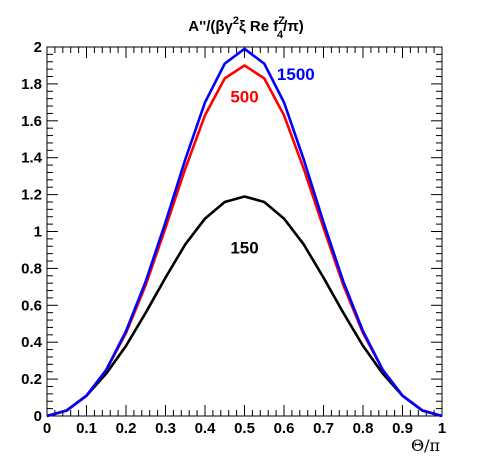 The image size is (491, 462). I want to click on y-tick-label: 1.8, so click(31, 84).